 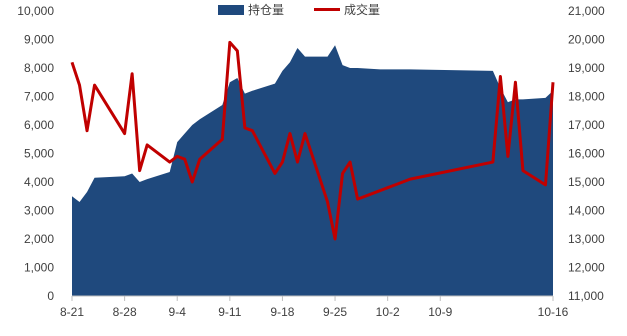 I want to click on left-axis-tick-label: 8,000, so click(x=39, y=68).